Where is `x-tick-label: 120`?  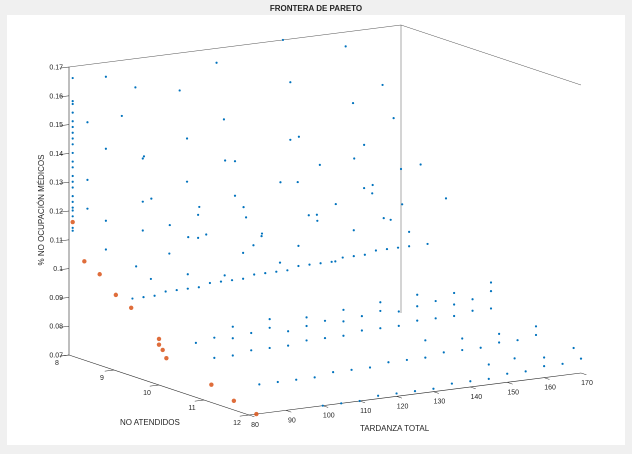 x-tick-label: 120 is located at coordinates (403, 406).